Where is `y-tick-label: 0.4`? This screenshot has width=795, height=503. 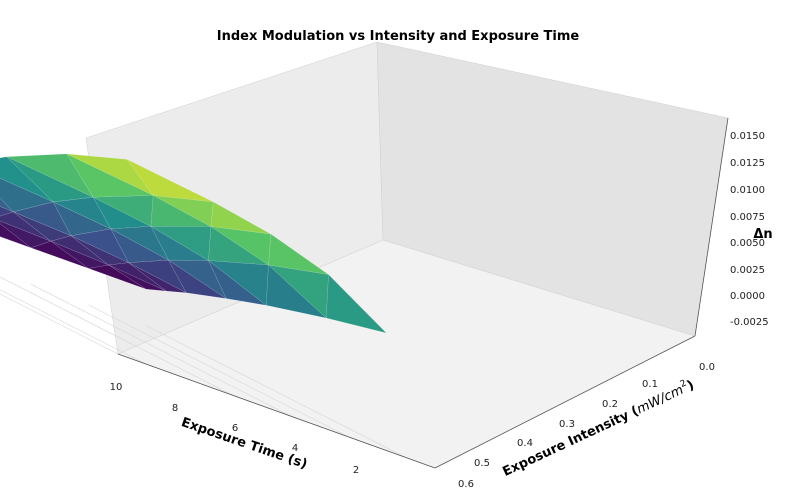
y-tick-label: 0.4 is located at coordinates (525, 443).